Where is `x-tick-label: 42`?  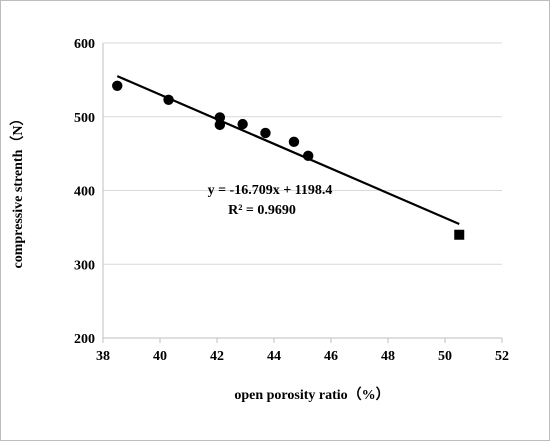
x-tick-label: 42 is located at coordinates (217, 356).